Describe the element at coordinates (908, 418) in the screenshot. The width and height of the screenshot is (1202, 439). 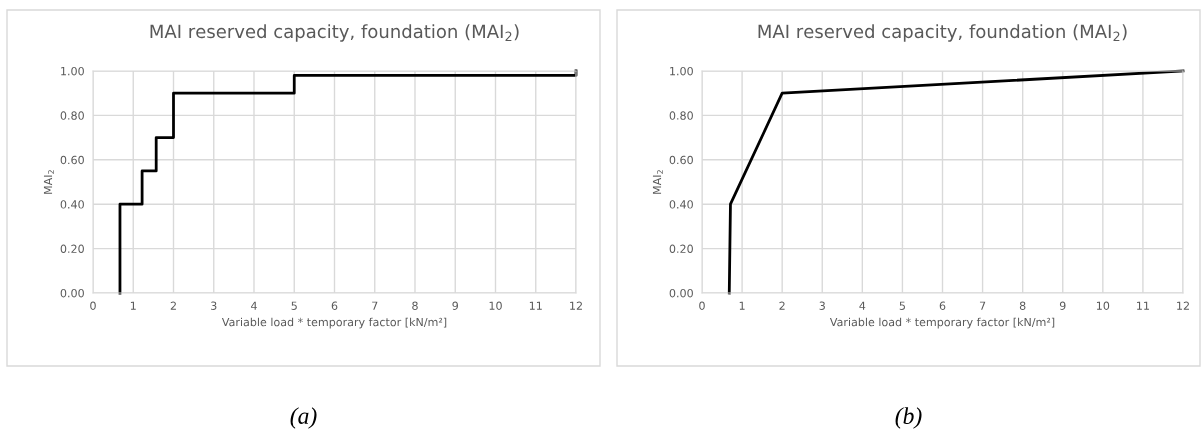
I see `text: (b)` at that location.